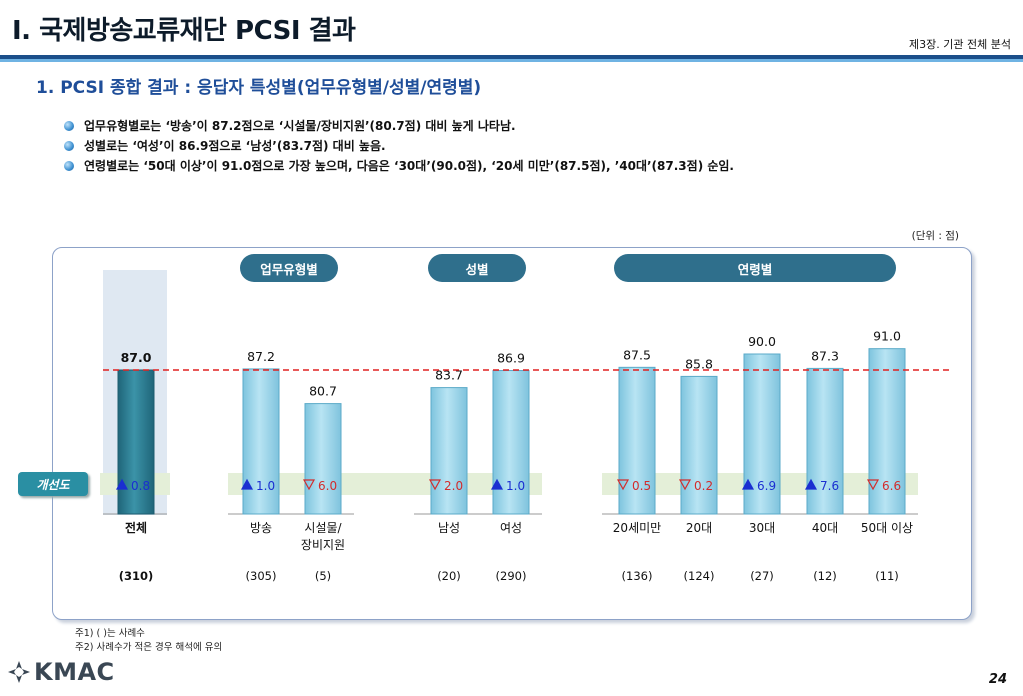 The height and width of the screenshot is (696, 1023). Describe the element at coordinates (184, 31) in the screenshot. I see `page-title: I. 국제방송교류재단 PCSI 결과` at that location.